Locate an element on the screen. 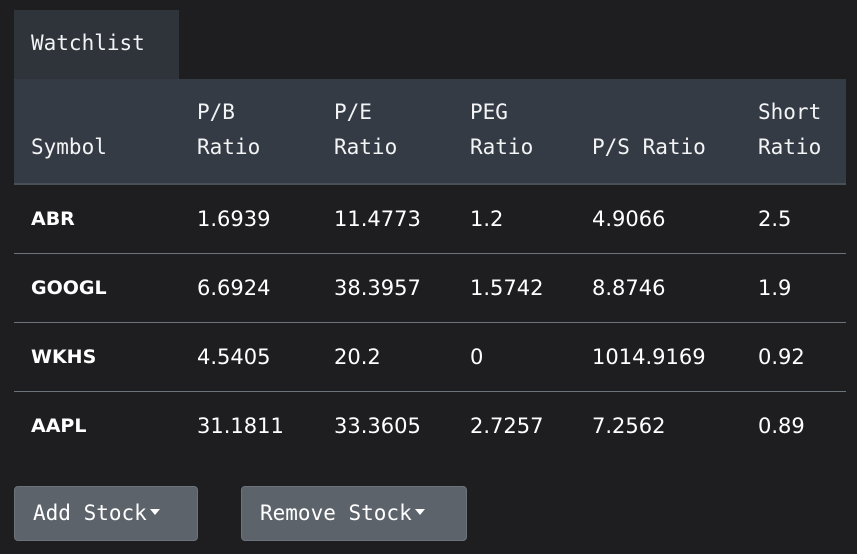 The width and height of the screenshot is (857, 554). table-row: ABR 1.6939 11.4773 1.2 4.9066 2.5 is located at coordinates (430, 218).